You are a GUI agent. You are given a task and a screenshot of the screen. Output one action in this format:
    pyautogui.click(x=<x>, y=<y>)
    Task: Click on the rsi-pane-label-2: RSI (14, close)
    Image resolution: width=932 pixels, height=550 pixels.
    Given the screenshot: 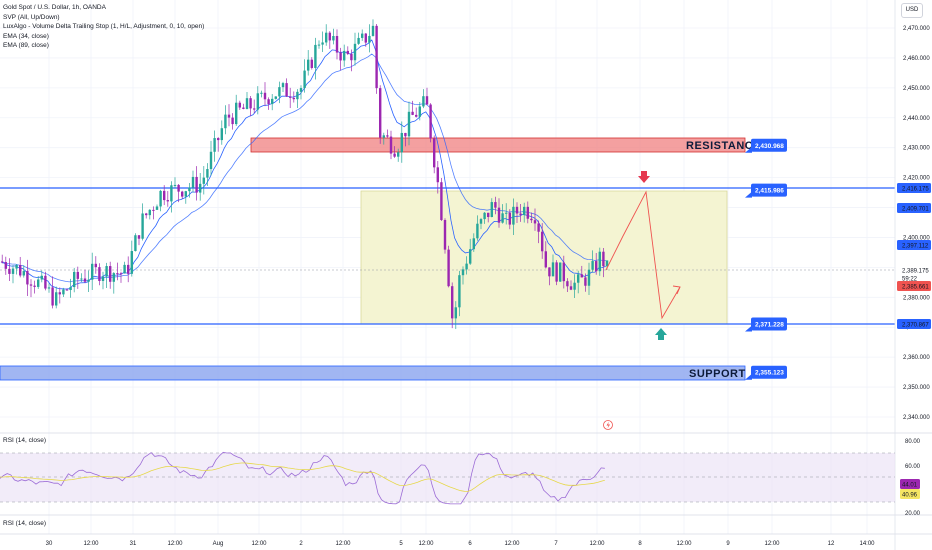 What is the action you would take?
    pyautogui.click(x=24, y=523)
    